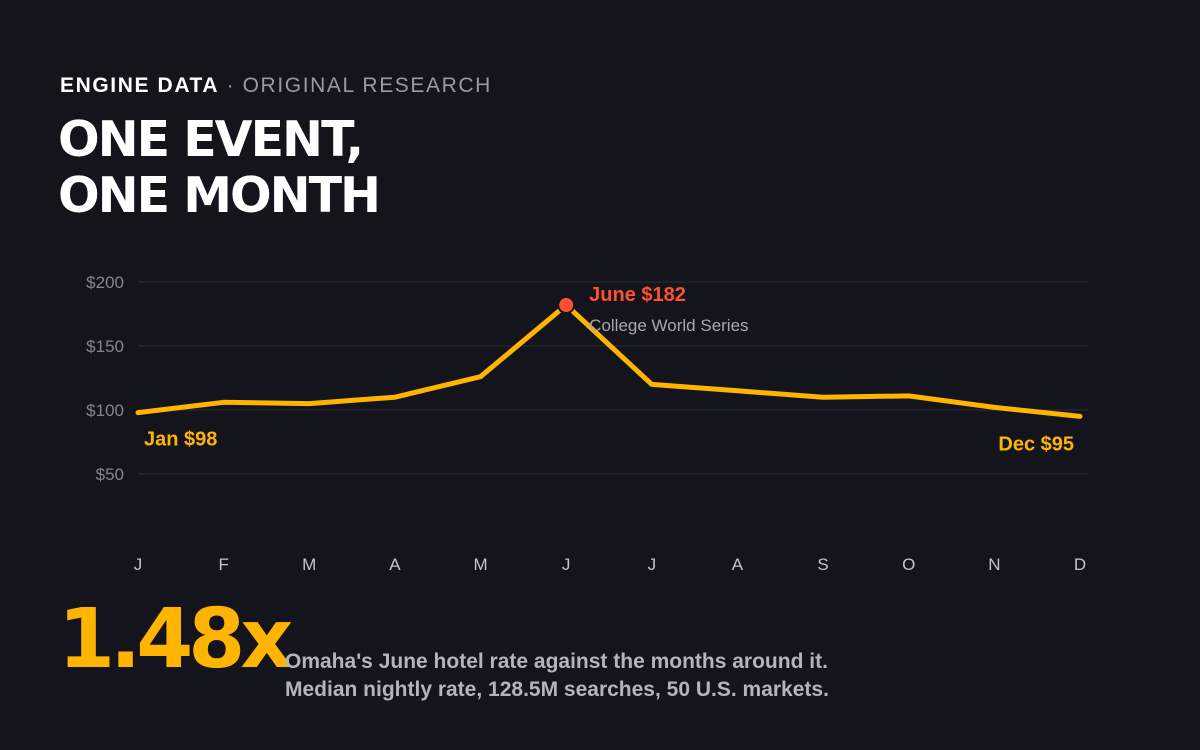  Describe the element at coordinates (175, 639) in the screenshot. I see `big-number: 1.48x` at that location.